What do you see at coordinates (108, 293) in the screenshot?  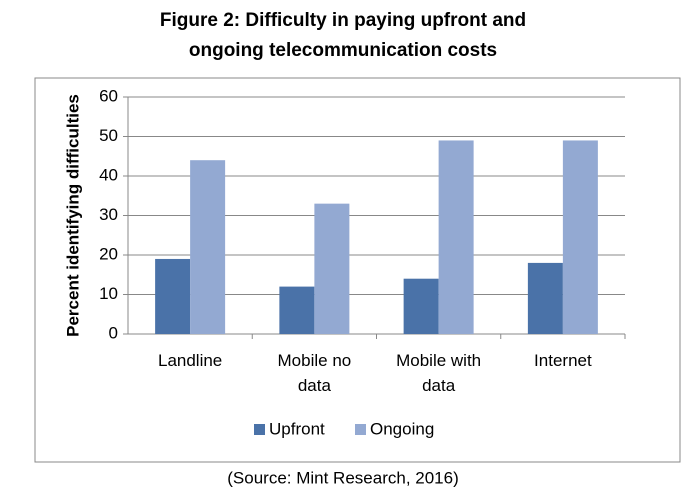 I see `y-tick-label: 10` at bounding box center [108, 293].